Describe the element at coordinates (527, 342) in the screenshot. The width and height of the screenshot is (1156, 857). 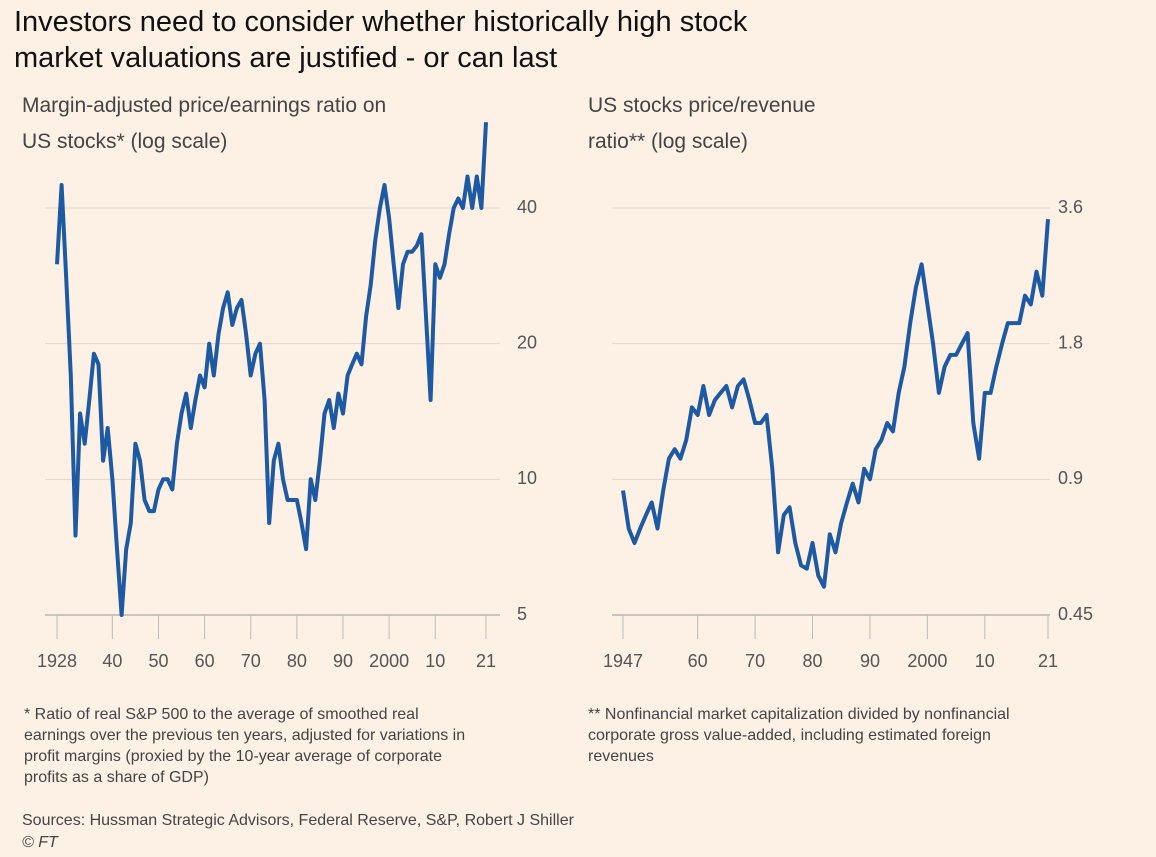
I see `y-tick-label: 20` at that location.